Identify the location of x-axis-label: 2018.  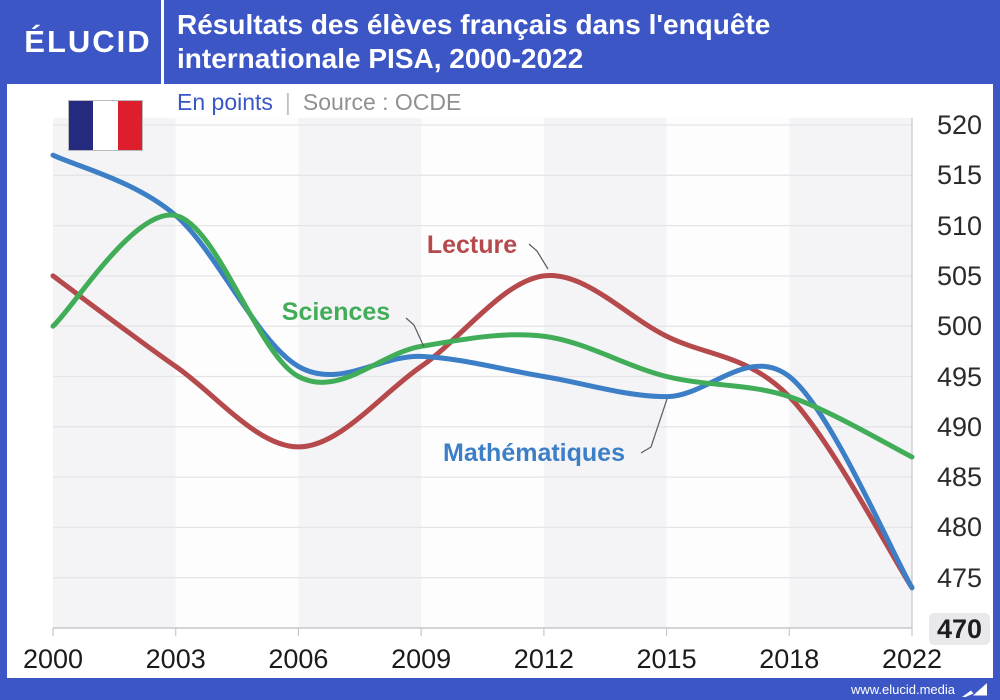
(789, 659).